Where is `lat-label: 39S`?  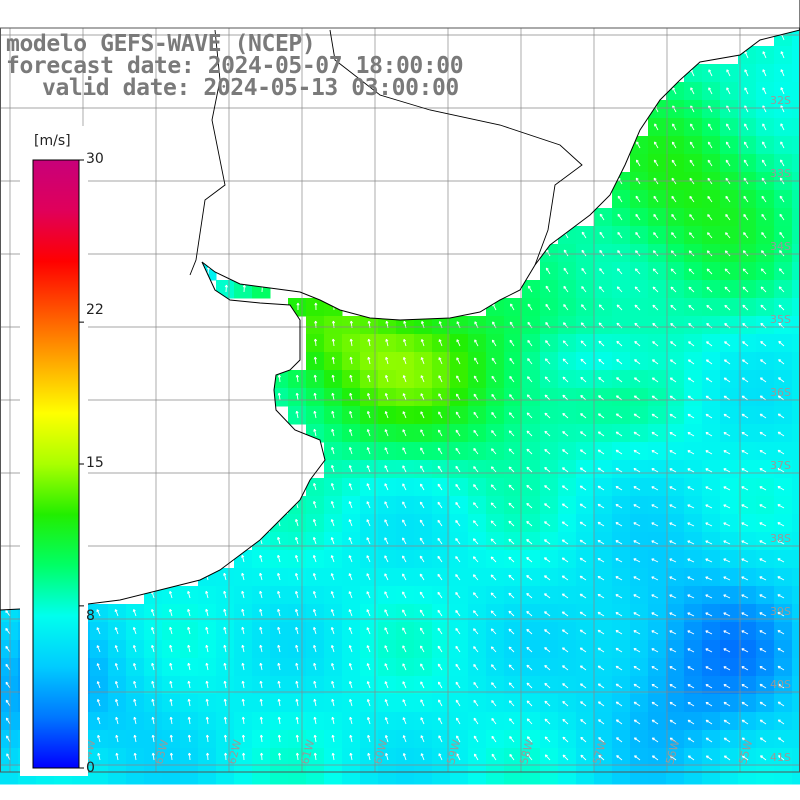
lat-label: 39S is located at coordinates (780, 611).